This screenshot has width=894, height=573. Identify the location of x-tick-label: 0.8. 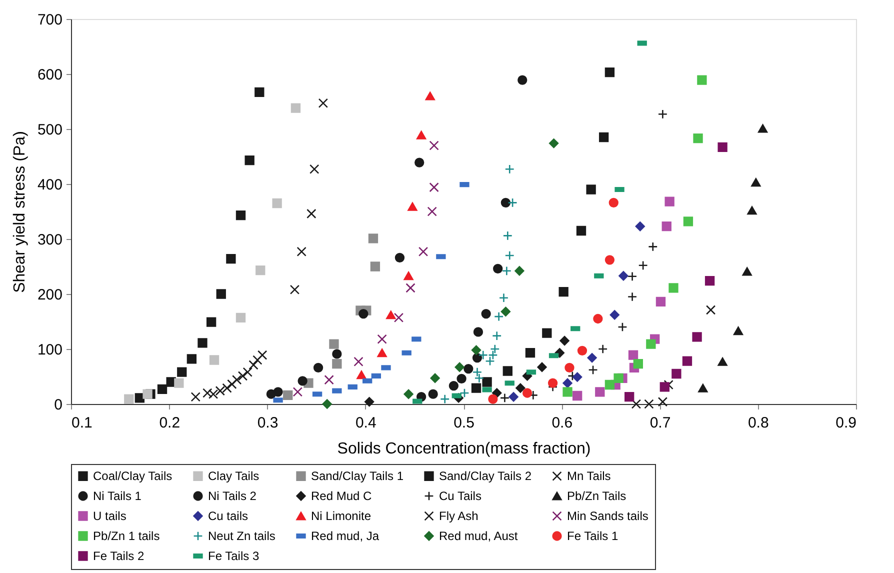
(758, 423).